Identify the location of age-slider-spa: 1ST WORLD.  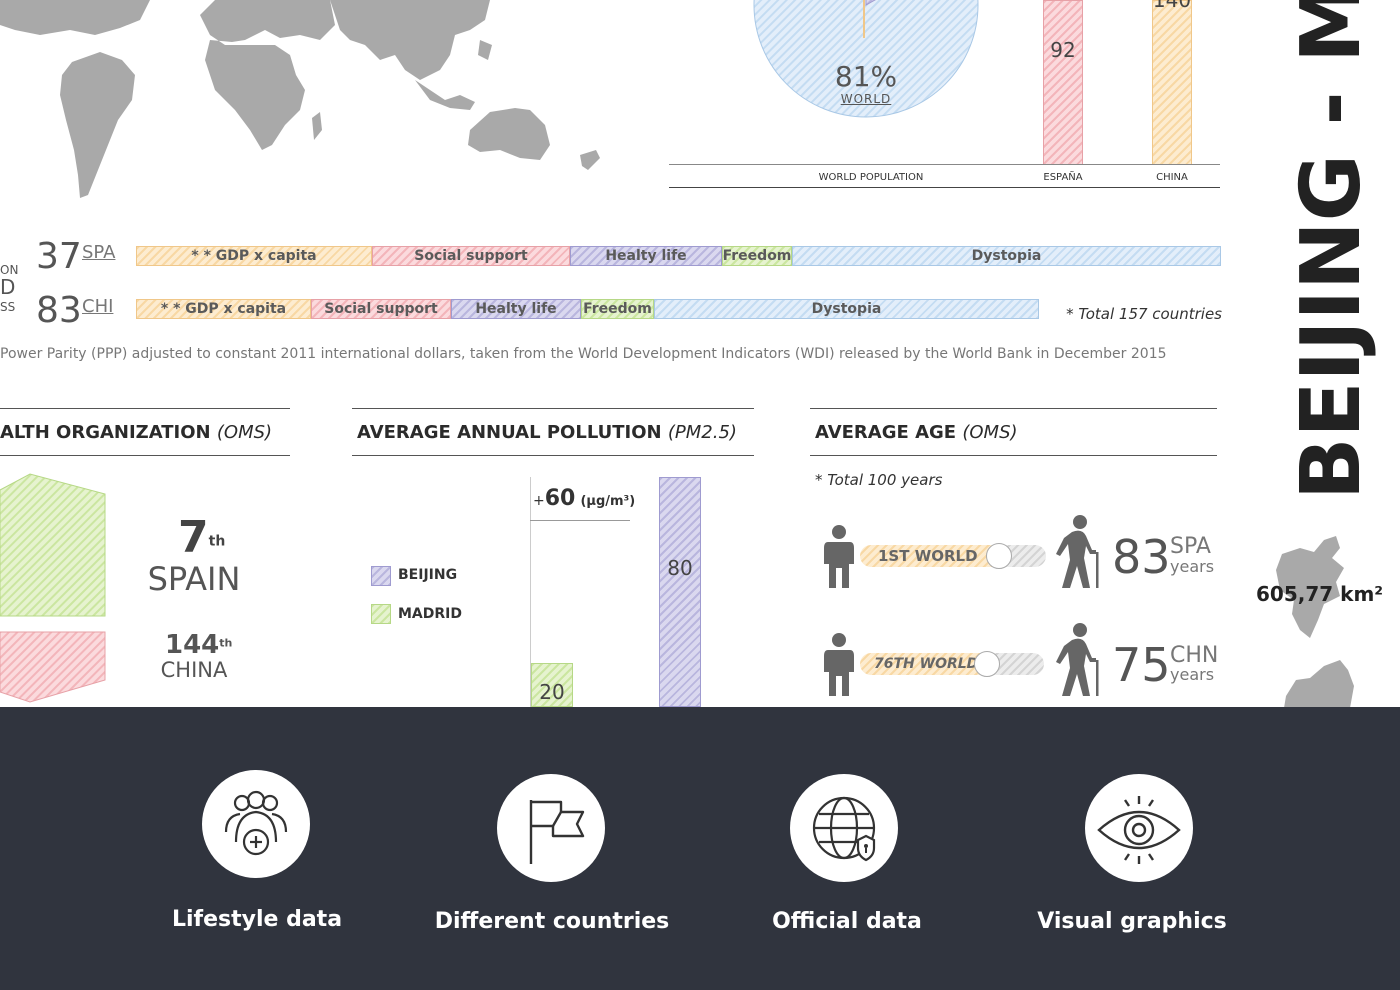
(953, 556).